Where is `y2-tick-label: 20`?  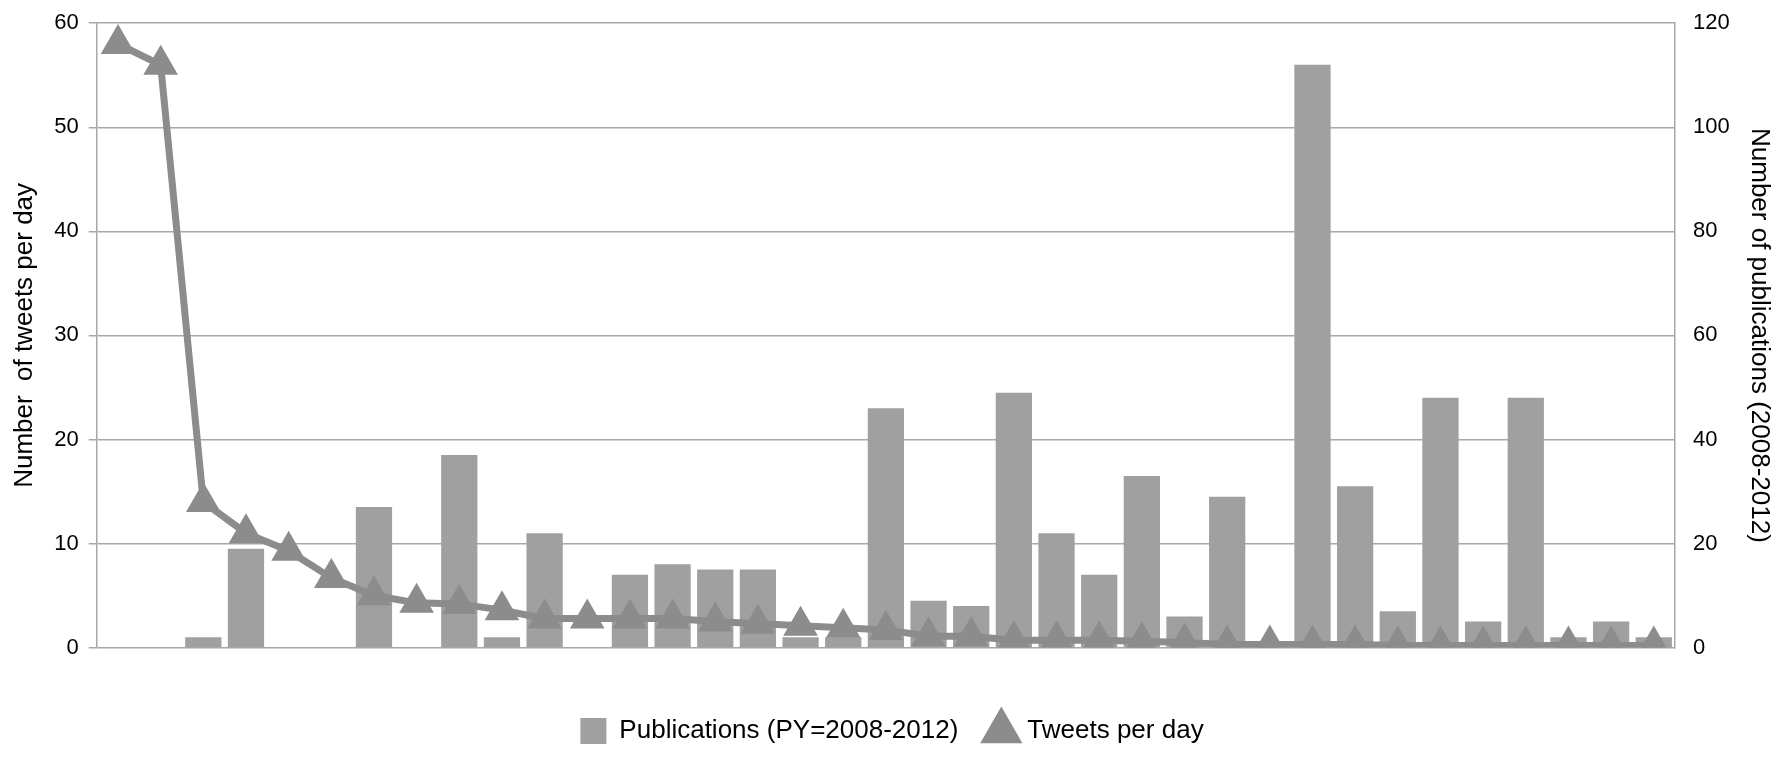
y2-tick-label: 20 is located at coordinates (1705, 542).